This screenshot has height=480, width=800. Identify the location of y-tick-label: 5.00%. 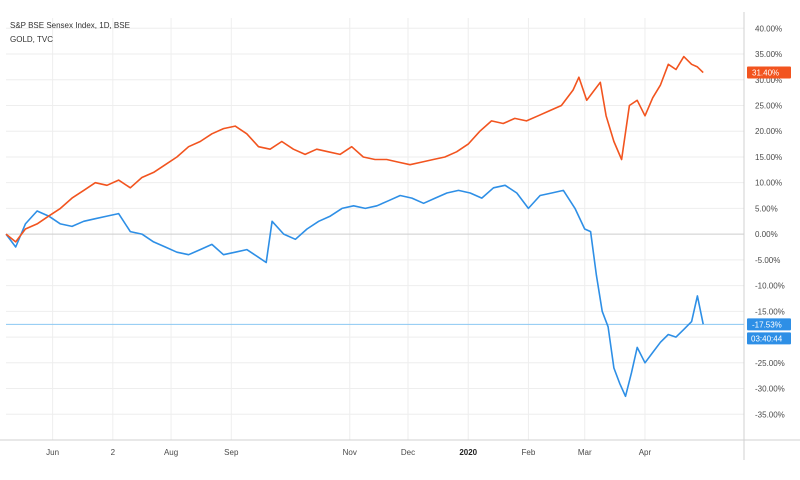
(766, 208).